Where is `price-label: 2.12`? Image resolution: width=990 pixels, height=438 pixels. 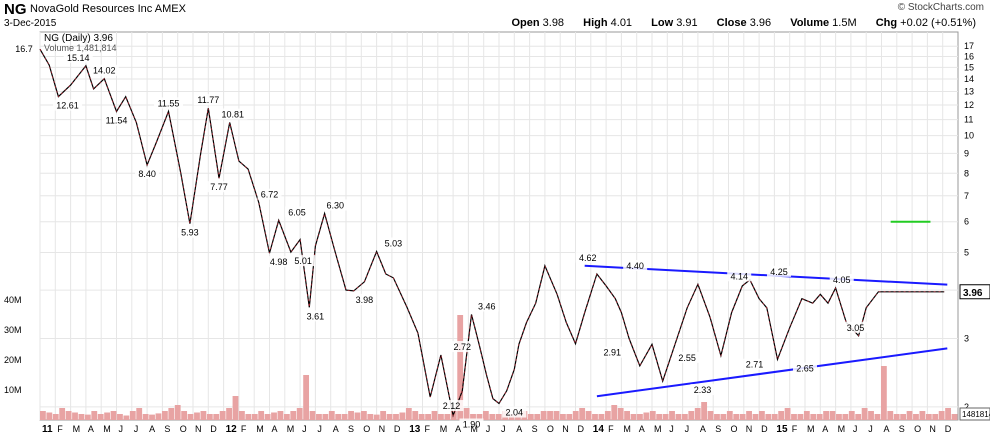
price-label: 2.12 is located at coordinates (452, 406).